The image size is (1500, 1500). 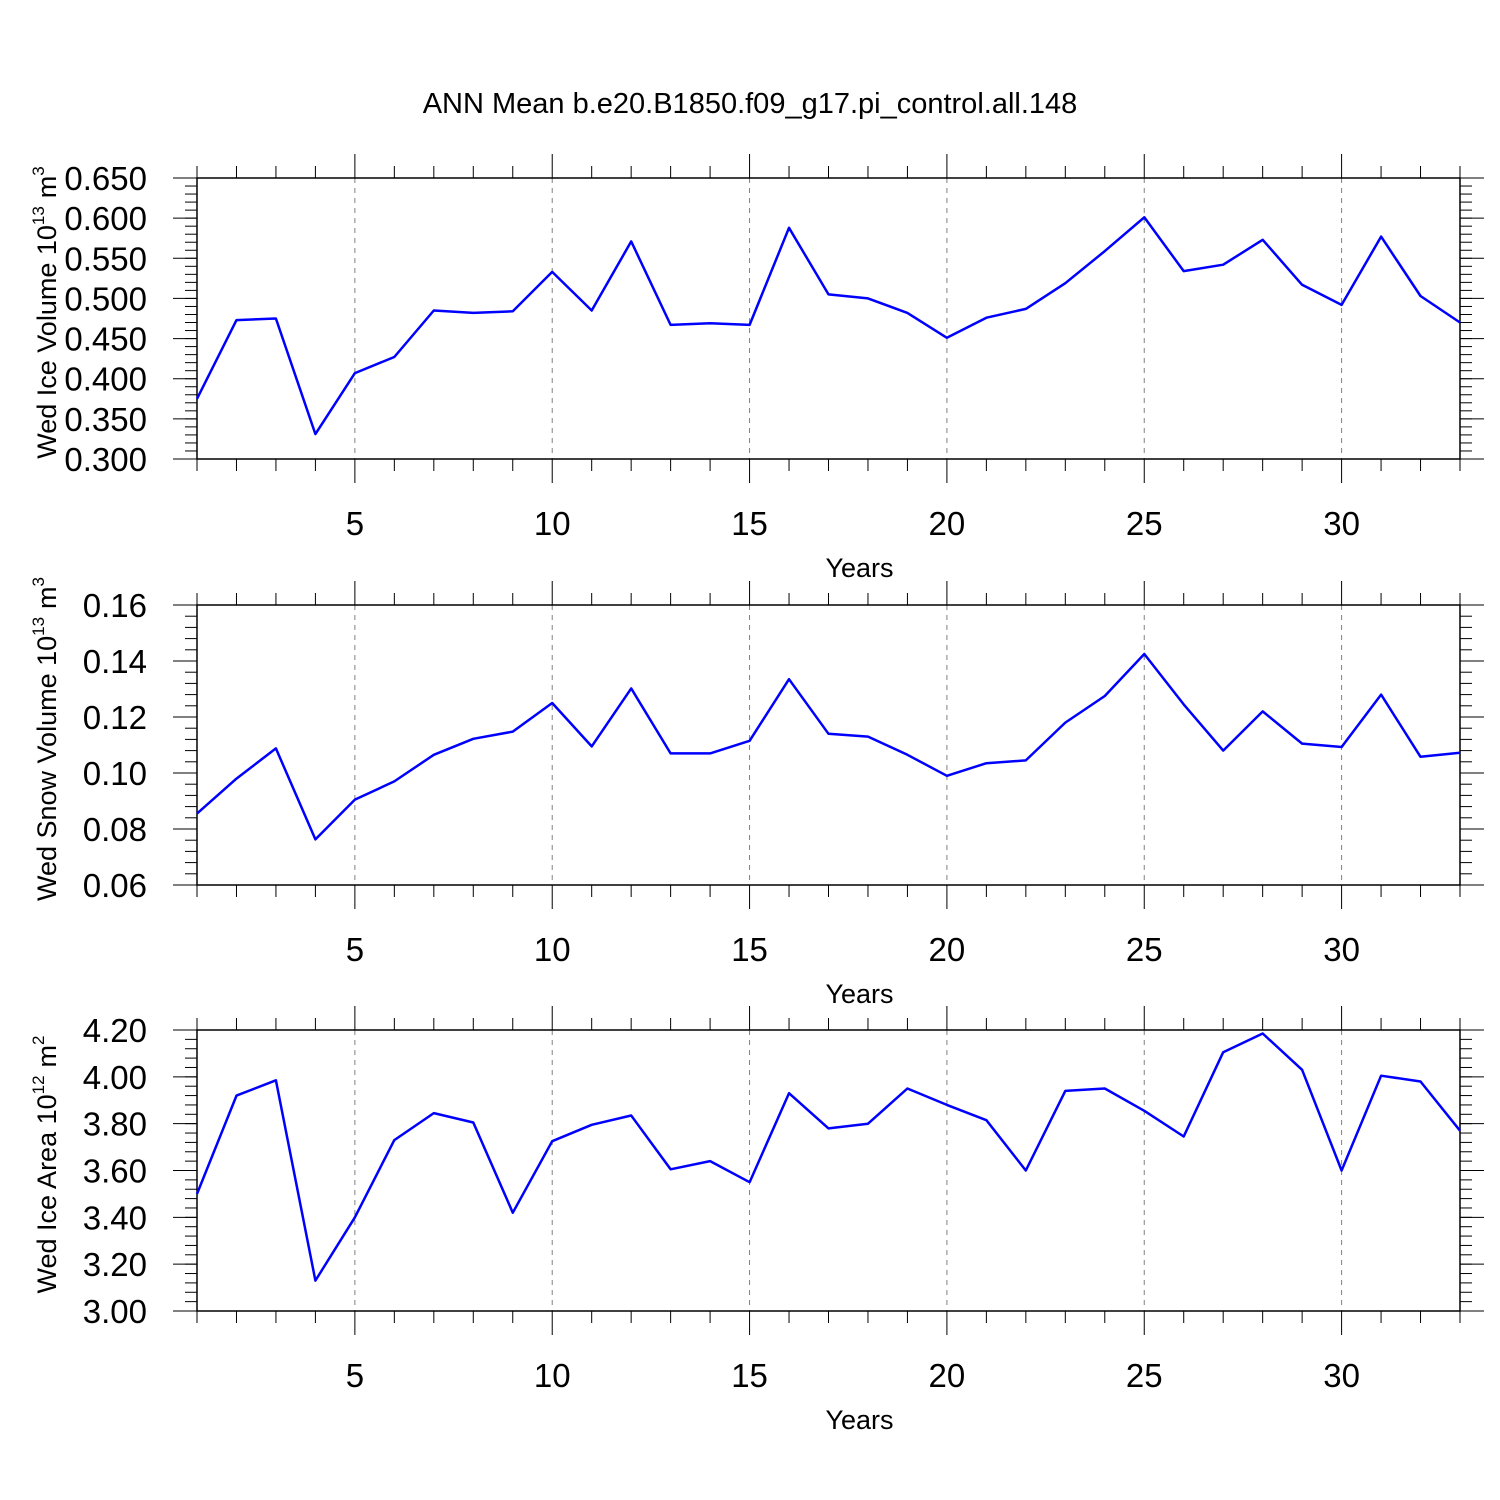 What do you see at coordinates (115, 605) in the screenshot?
I see `y-tick-label: 0.16` at bounding box center [115, 605].